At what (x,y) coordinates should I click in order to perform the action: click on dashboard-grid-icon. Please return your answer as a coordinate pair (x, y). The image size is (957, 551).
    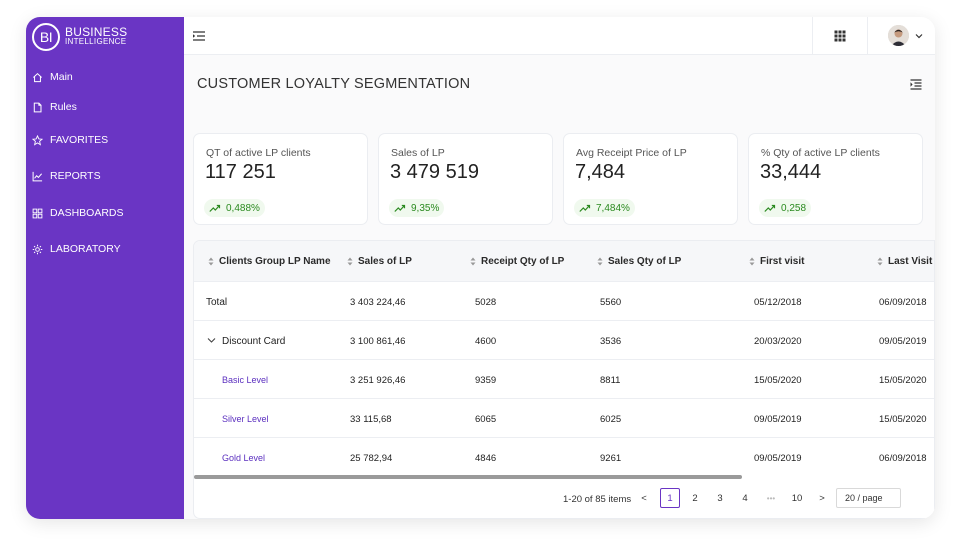
    Looking at the image, I should click on (37, 213).